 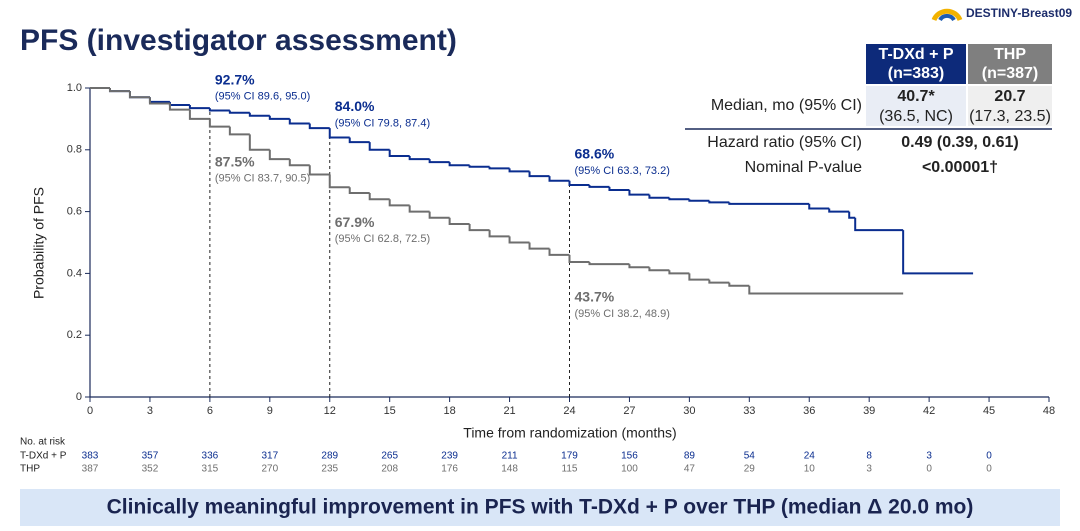 What do you see at coordinates (330, 411) in the screenshot?
I see `x-tick-label: 12` at bounding box center [330, 411].